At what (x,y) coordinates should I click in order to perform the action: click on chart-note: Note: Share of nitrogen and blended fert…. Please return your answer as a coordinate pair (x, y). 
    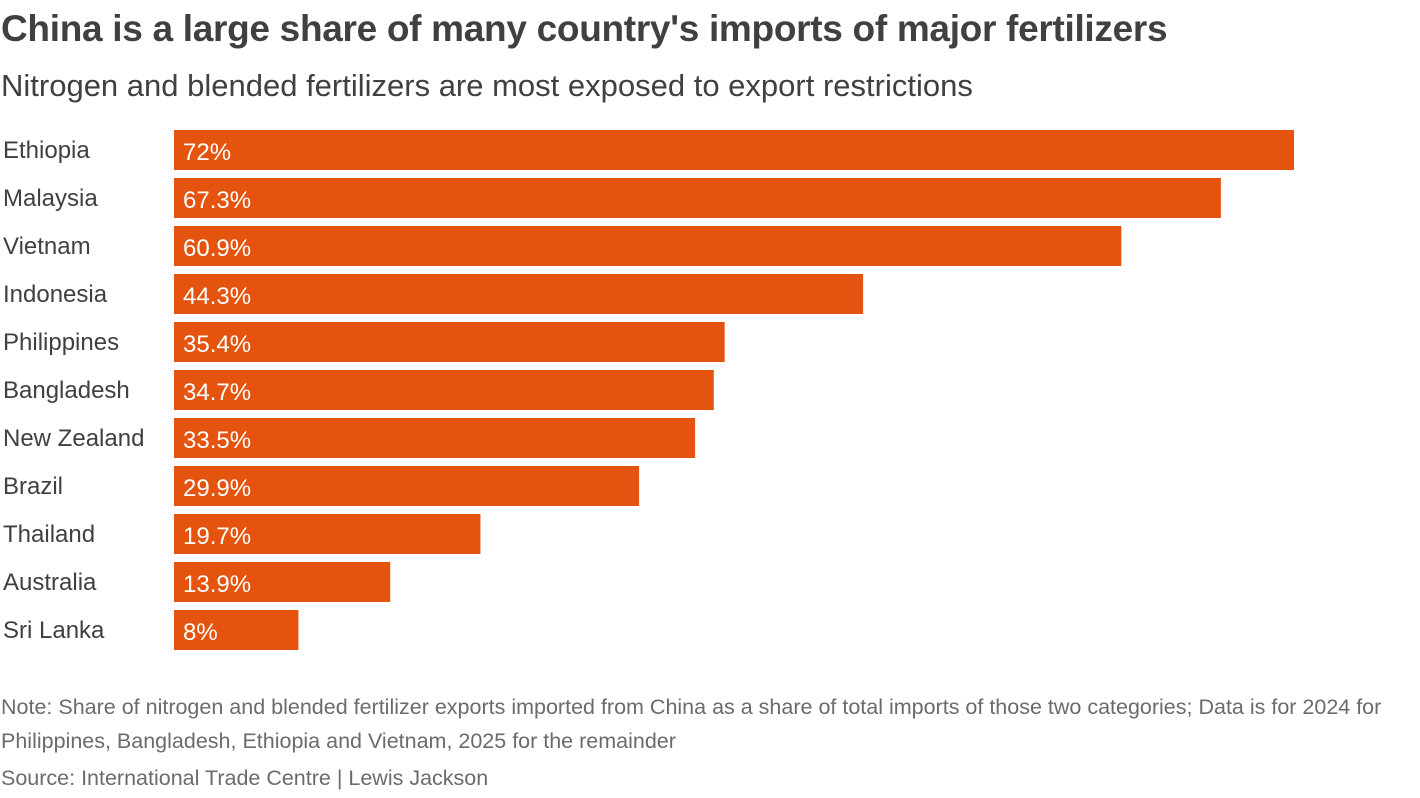
    Looking at the image, I should click on (691, 724).